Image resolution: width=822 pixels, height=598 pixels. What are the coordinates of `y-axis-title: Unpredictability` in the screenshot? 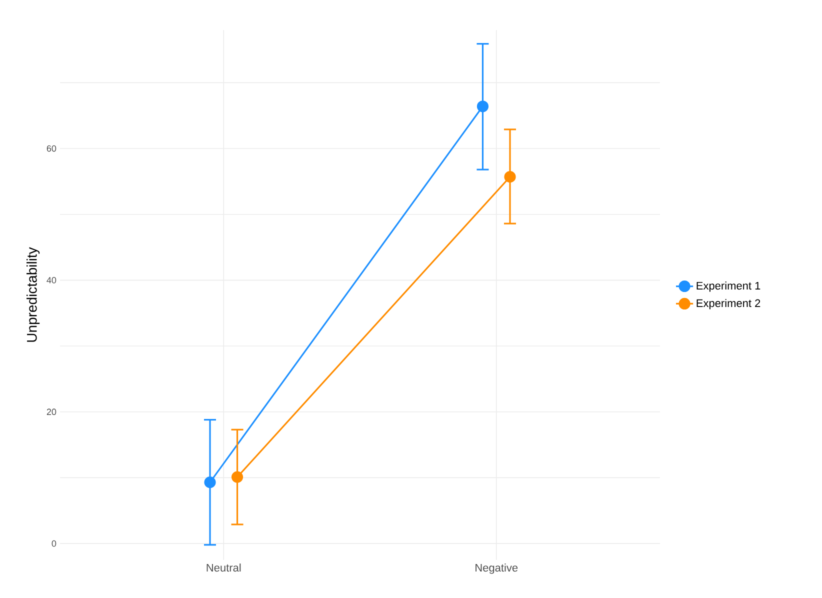 It's located at (33, 294).